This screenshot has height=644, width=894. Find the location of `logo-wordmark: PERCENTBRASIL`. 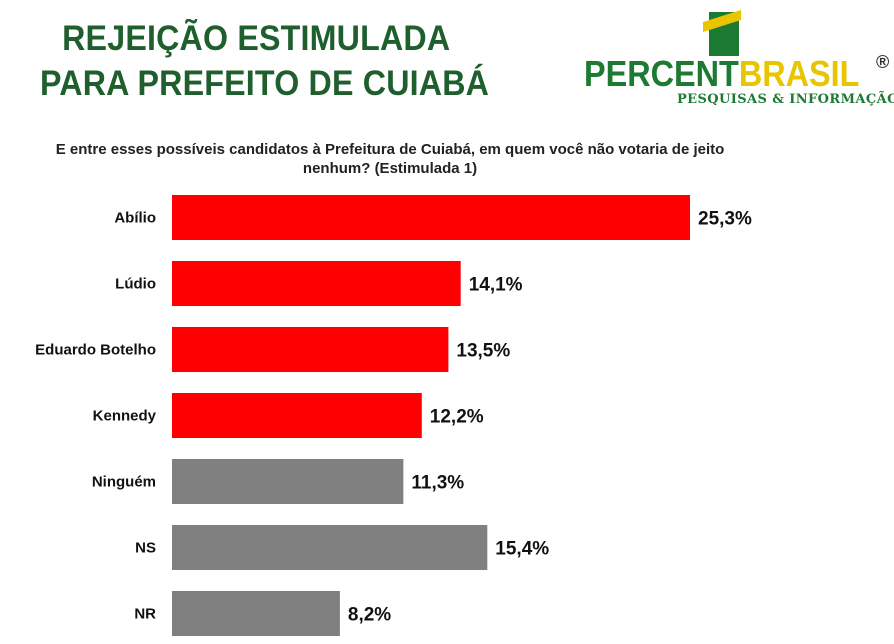

logo-wordmark: PERCENTBRASIL is located at coordinates (721, 74).